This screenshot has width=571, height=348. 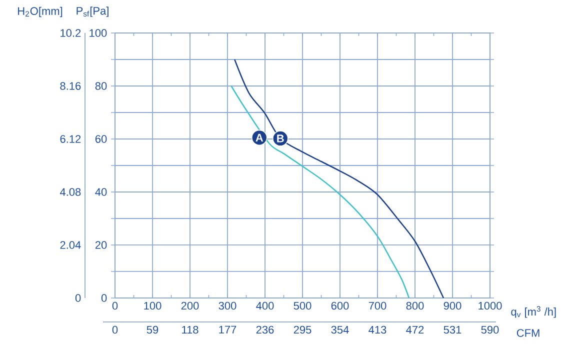 What do you see at coordinates (453, 306) in the screenshot?
I see `x-tick-label: 900` at bounding box center [453, 306].